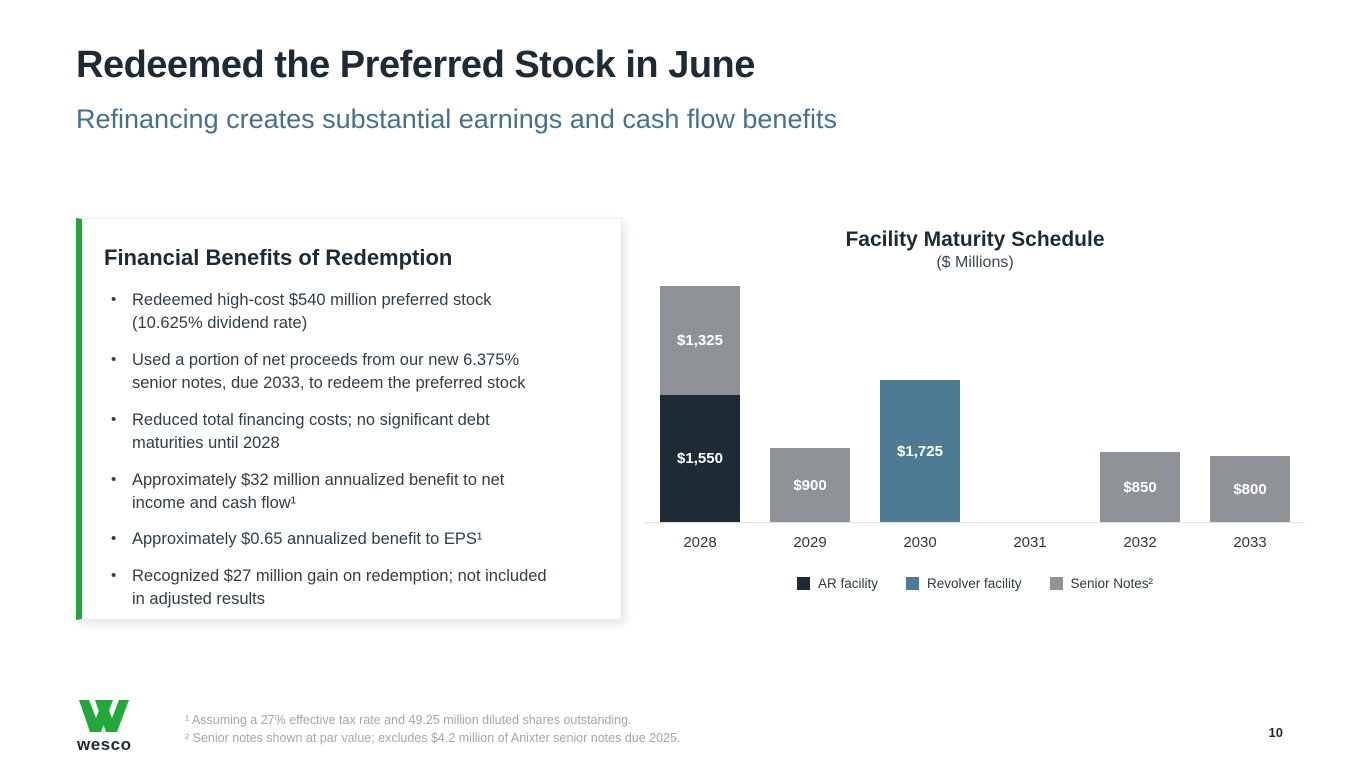 The height and width of the screenshot is (768, 1365). Describe the element at coordinates (415, 65) in the screenshot. I see `slide-title: Redeemed the Preferred Stock in June` at that location.